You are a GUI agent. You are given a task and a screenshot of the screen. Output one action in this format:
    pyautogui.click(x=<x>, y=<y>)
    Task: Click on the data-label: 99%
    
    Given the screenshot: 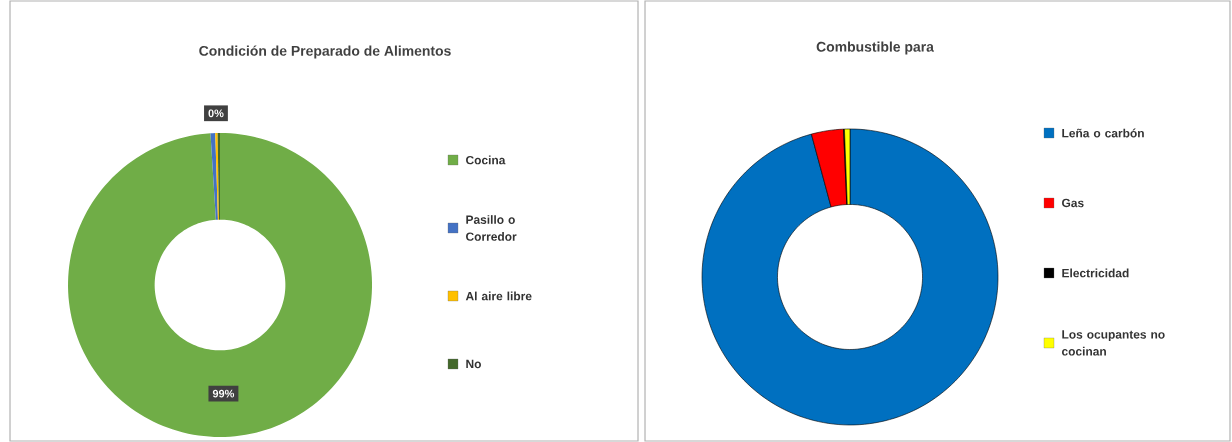 What is the action you would take?
    pyautogui.click(x=223, y=393)
    